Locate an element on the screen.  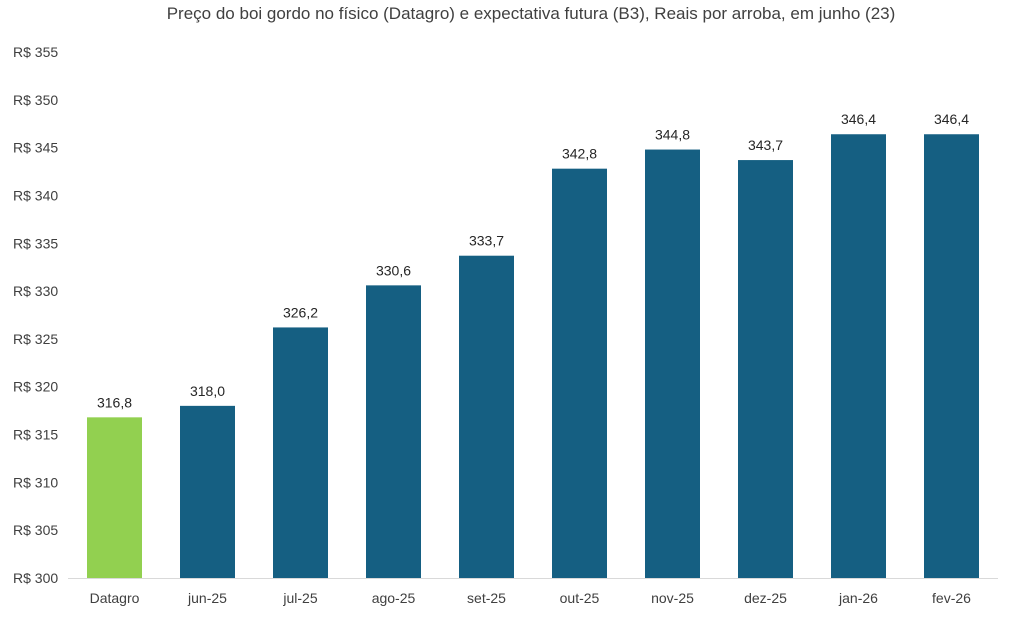
x-tick-label: jan-26 is located at coordinates (858, 598).